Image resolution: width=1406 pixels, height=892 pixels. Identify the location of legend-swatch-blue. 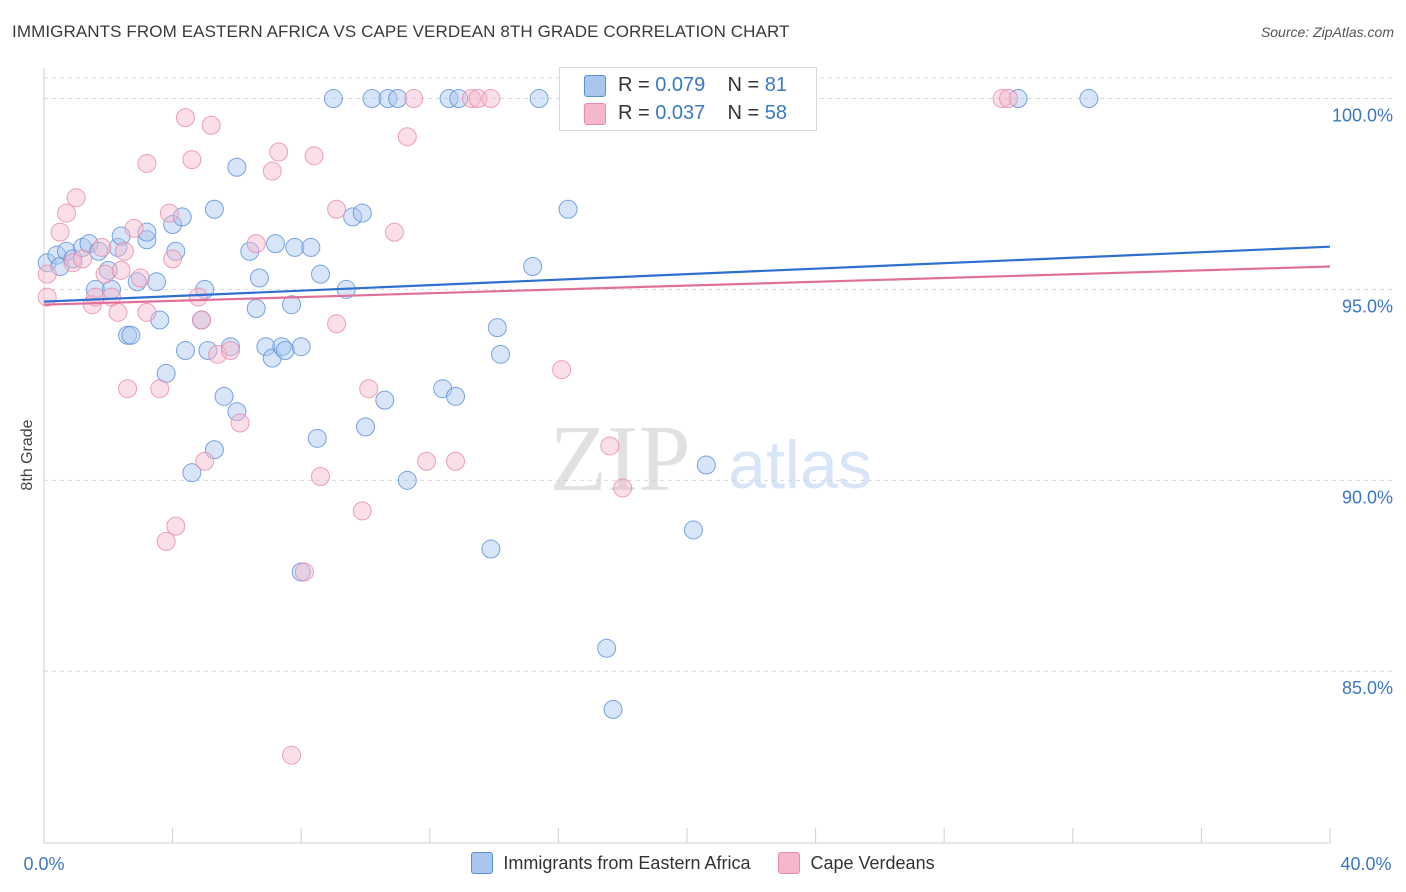
(482, 863).